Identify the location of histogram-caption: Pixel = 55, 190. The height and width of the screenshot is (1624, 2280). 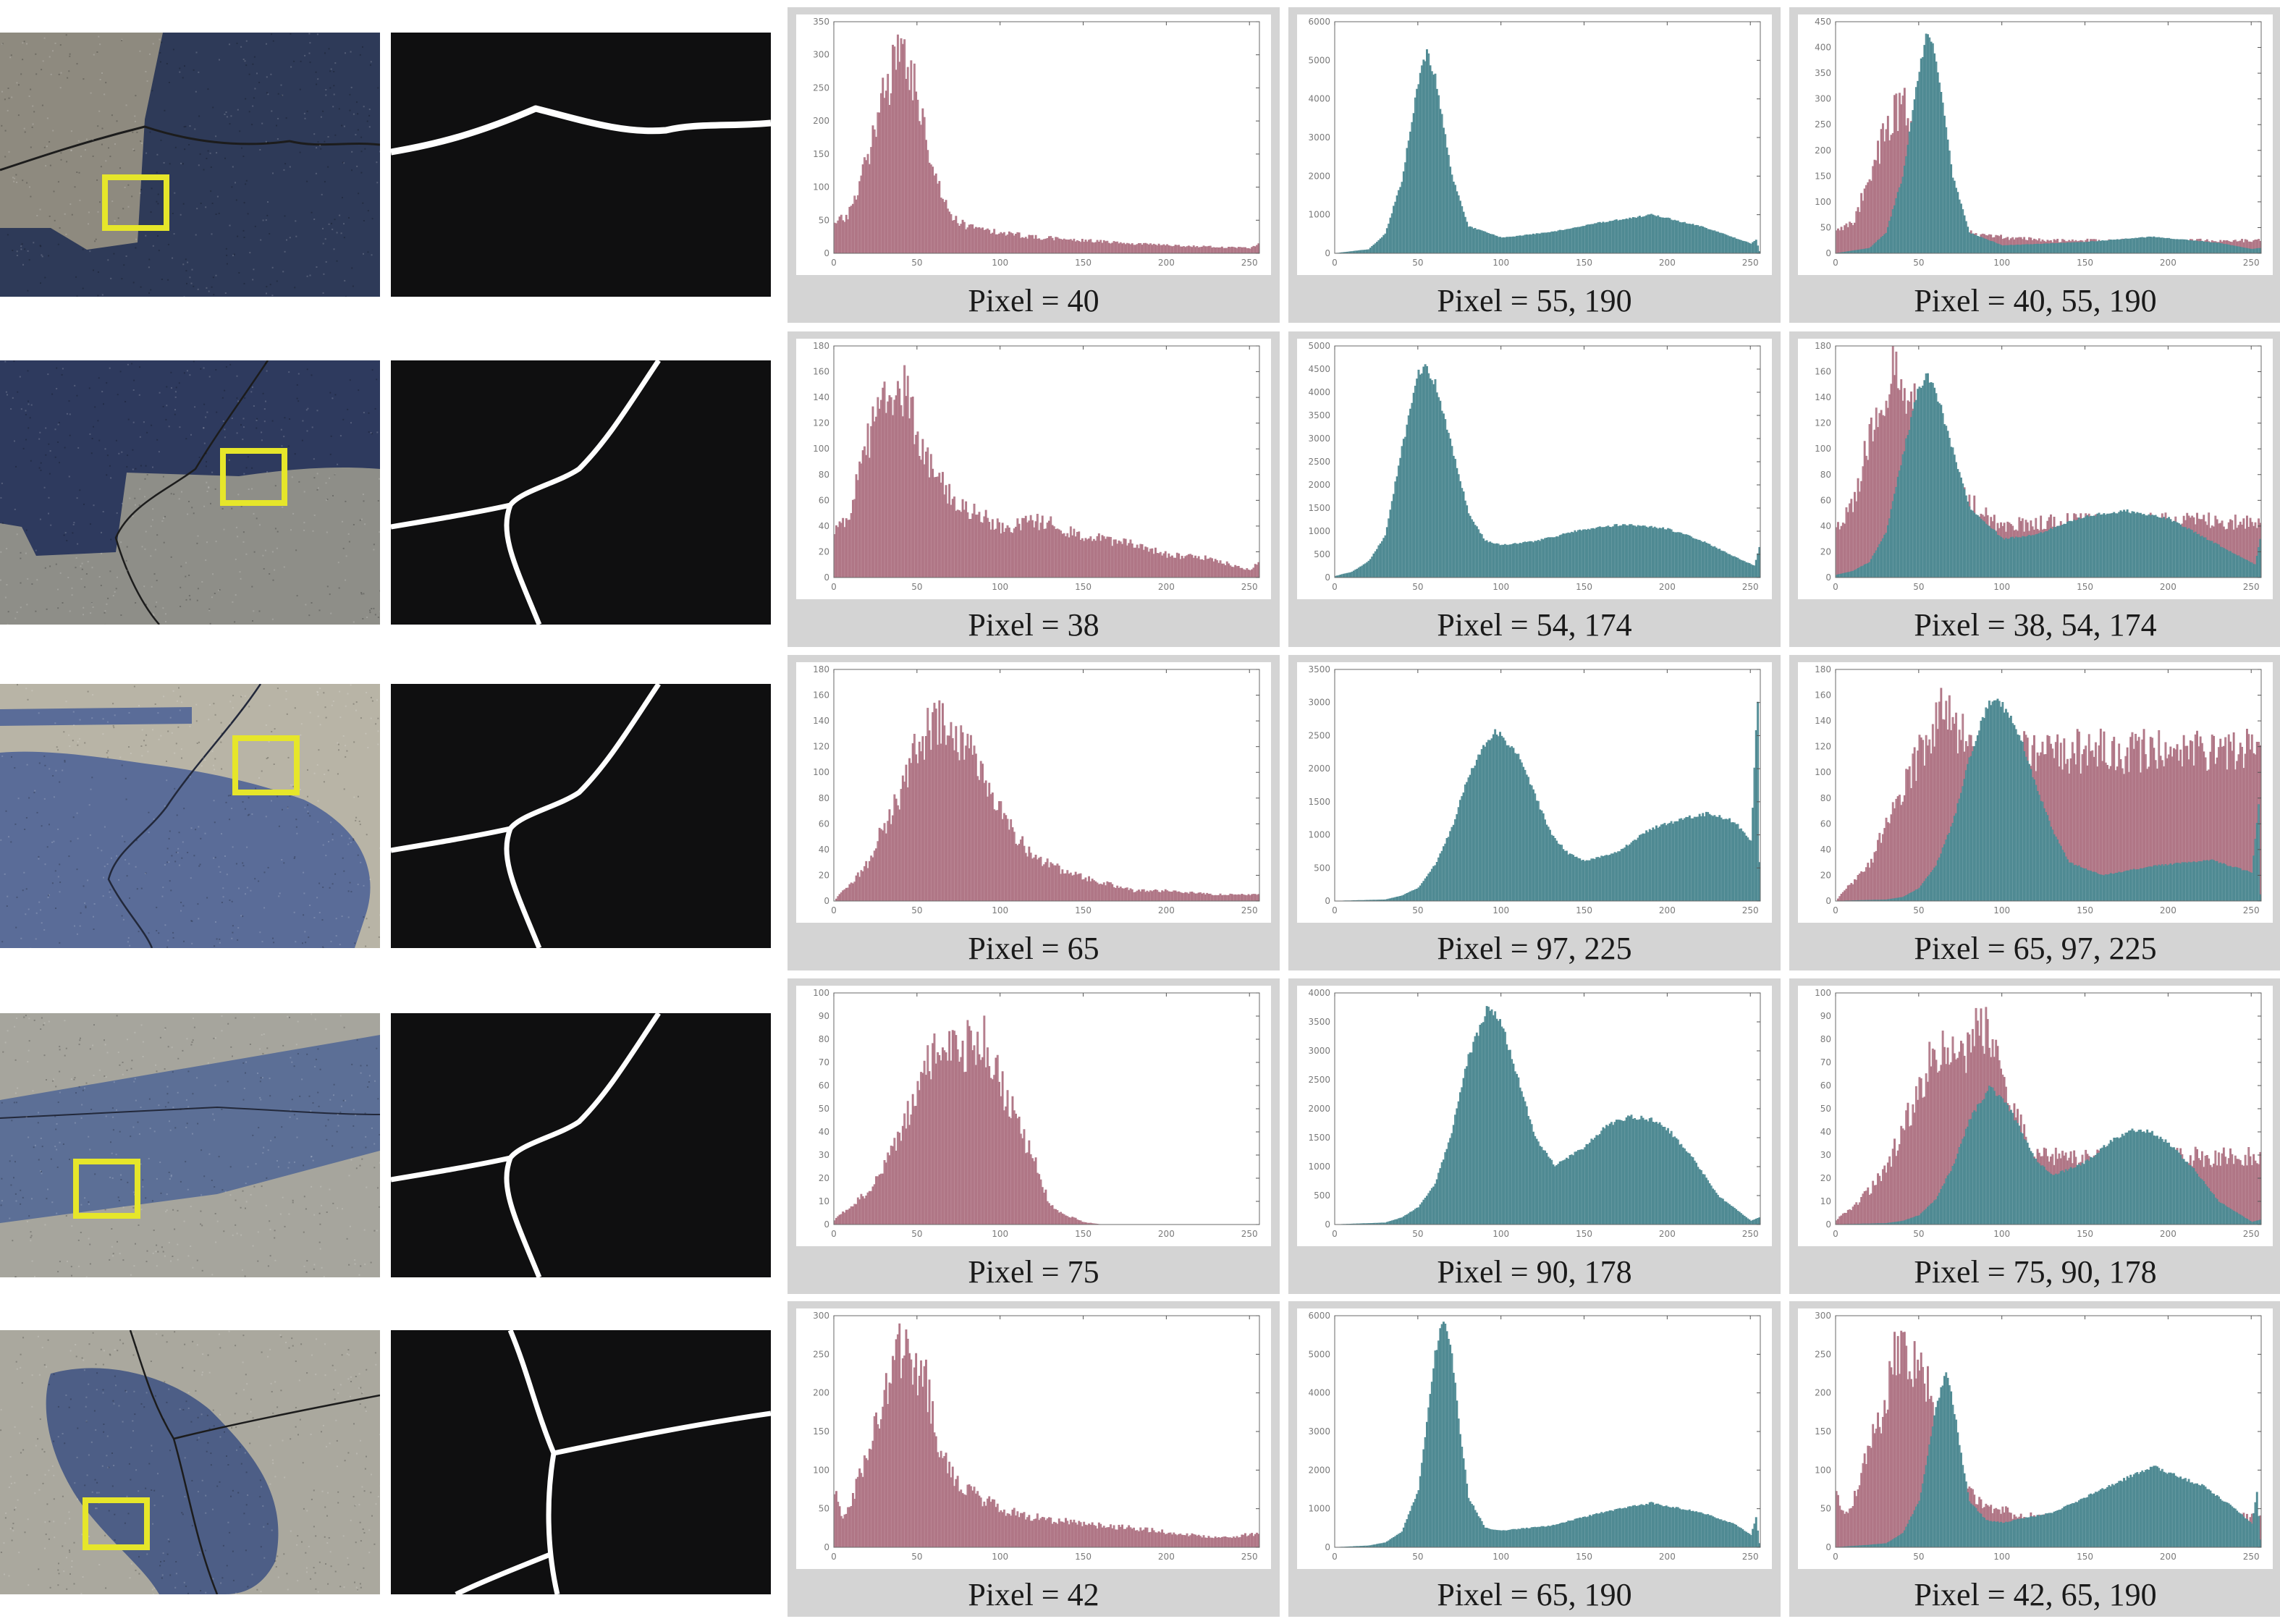
(1534, 301).